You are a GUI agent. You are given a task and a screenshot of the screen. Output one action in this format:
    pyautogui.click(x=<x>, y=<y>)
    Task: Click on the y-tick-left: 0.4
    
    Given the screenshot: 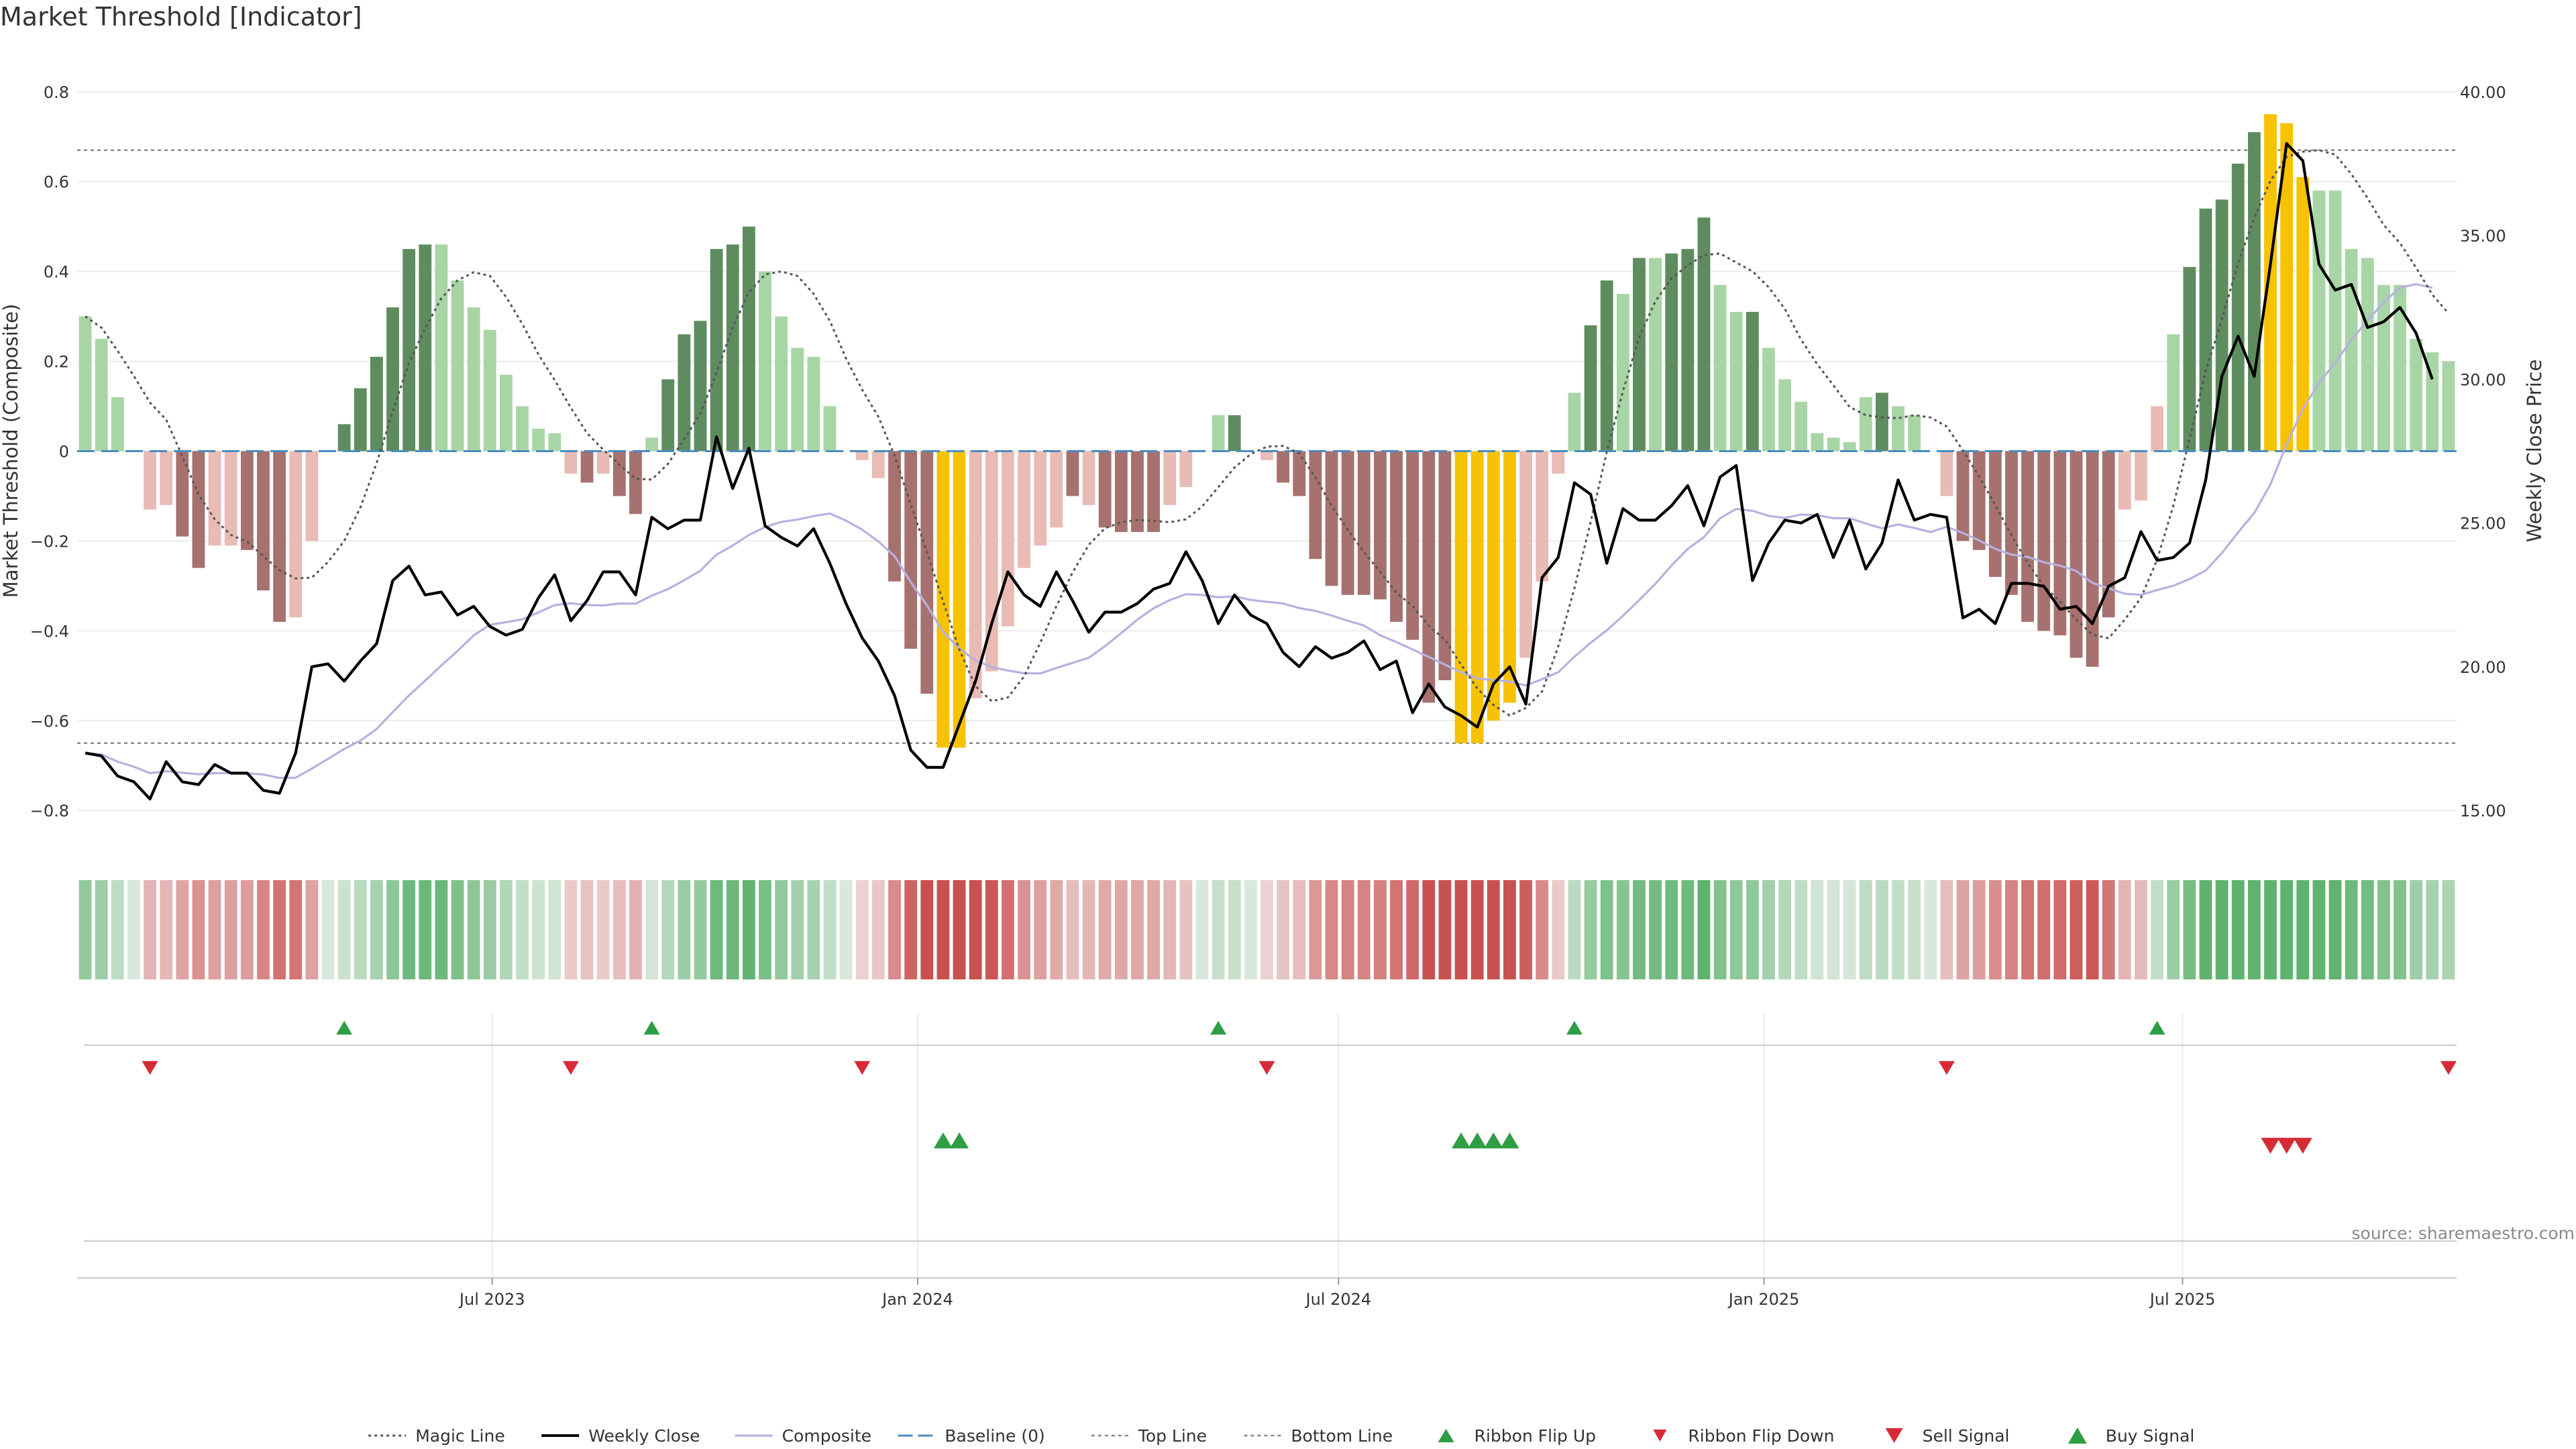 What is the action you would take?
    pyautogui.click(x=56, y=272)
    